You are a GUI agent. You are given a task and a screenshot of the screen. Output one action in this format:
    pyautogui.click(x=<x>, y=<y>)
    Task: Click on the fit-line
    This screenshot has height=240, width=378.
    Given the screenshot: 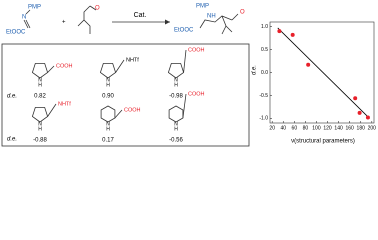 What is the action you would take?
    pyautogui.click(x=323, y=73)
    